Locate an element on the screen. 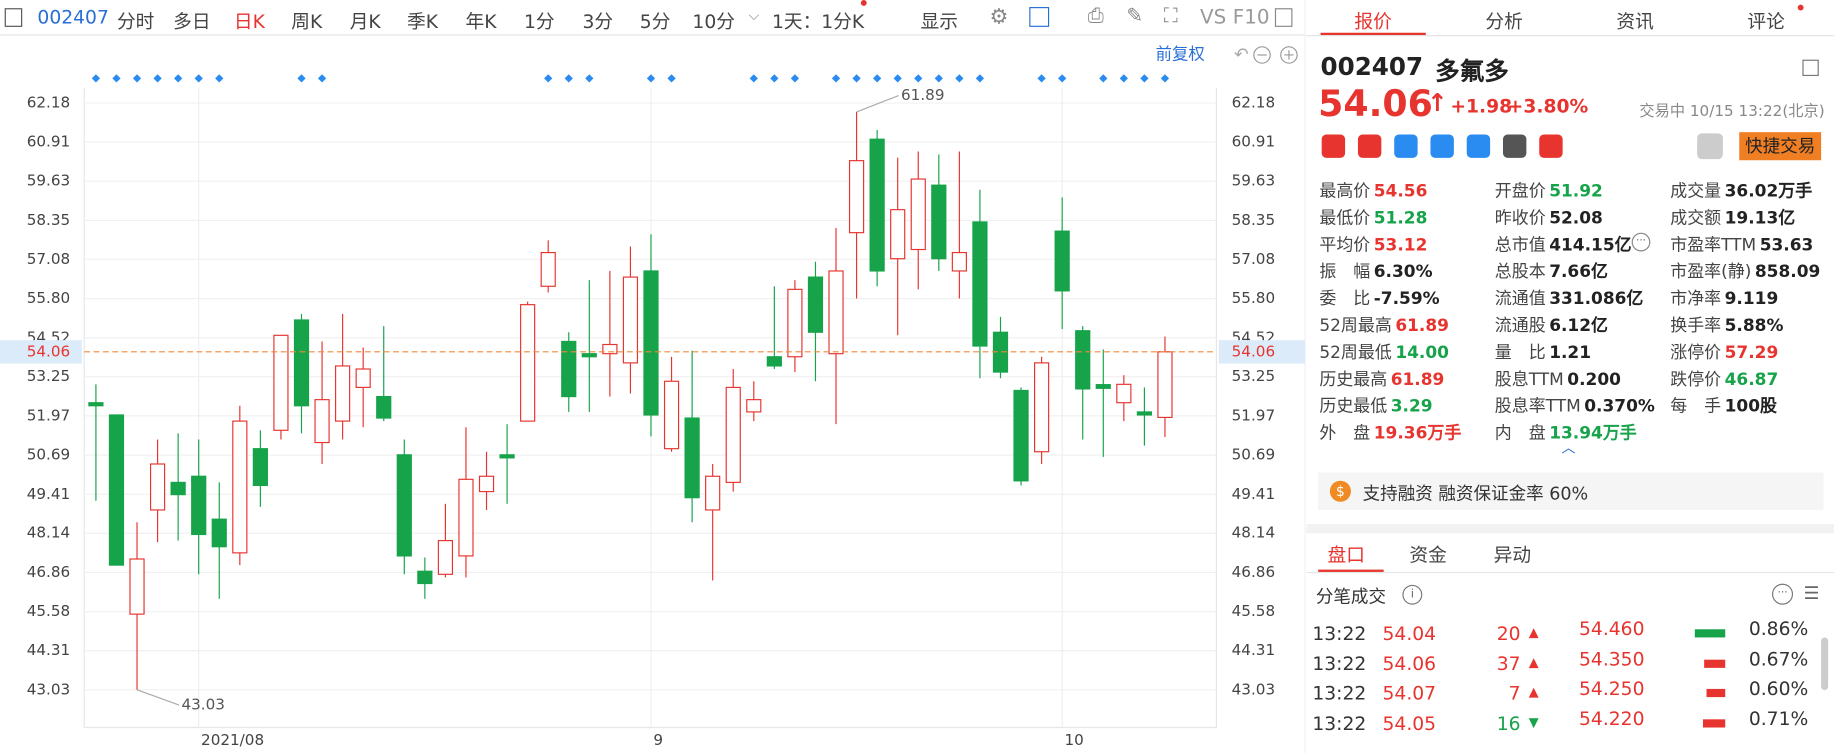 This screenshot has height=753, width=1834. quote-cell: 历史最低 3.29 is located at coordinates (1375, 405).